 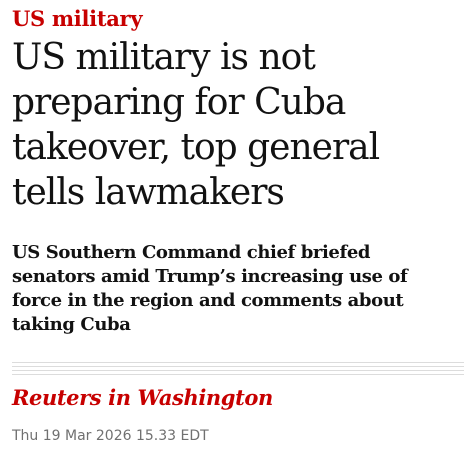 I want to click on divider-rules, so click(x=238, y=368).